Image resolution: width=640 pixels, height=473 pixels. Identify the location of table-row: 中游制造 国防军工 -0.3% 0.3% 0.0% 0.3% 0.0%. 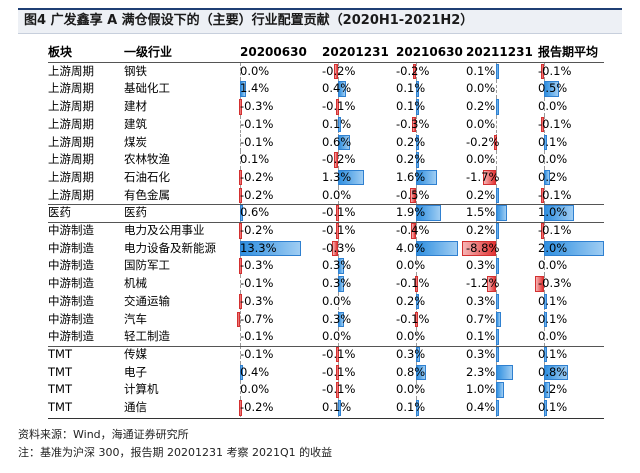
(328, 266).